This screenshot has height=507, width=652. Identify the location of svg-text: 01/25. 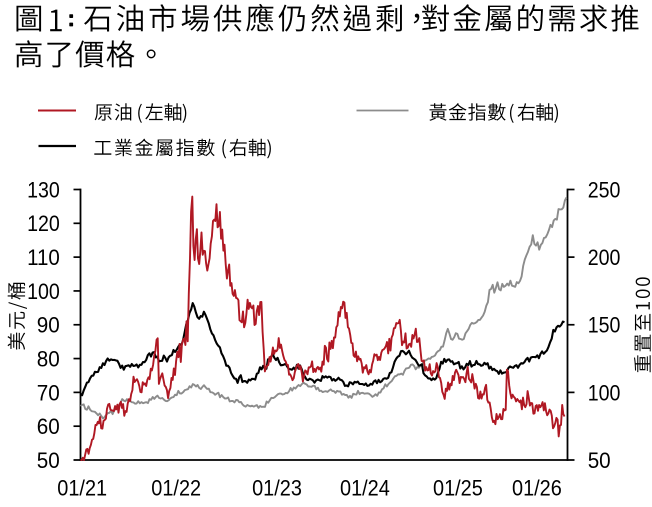
(458, 487).